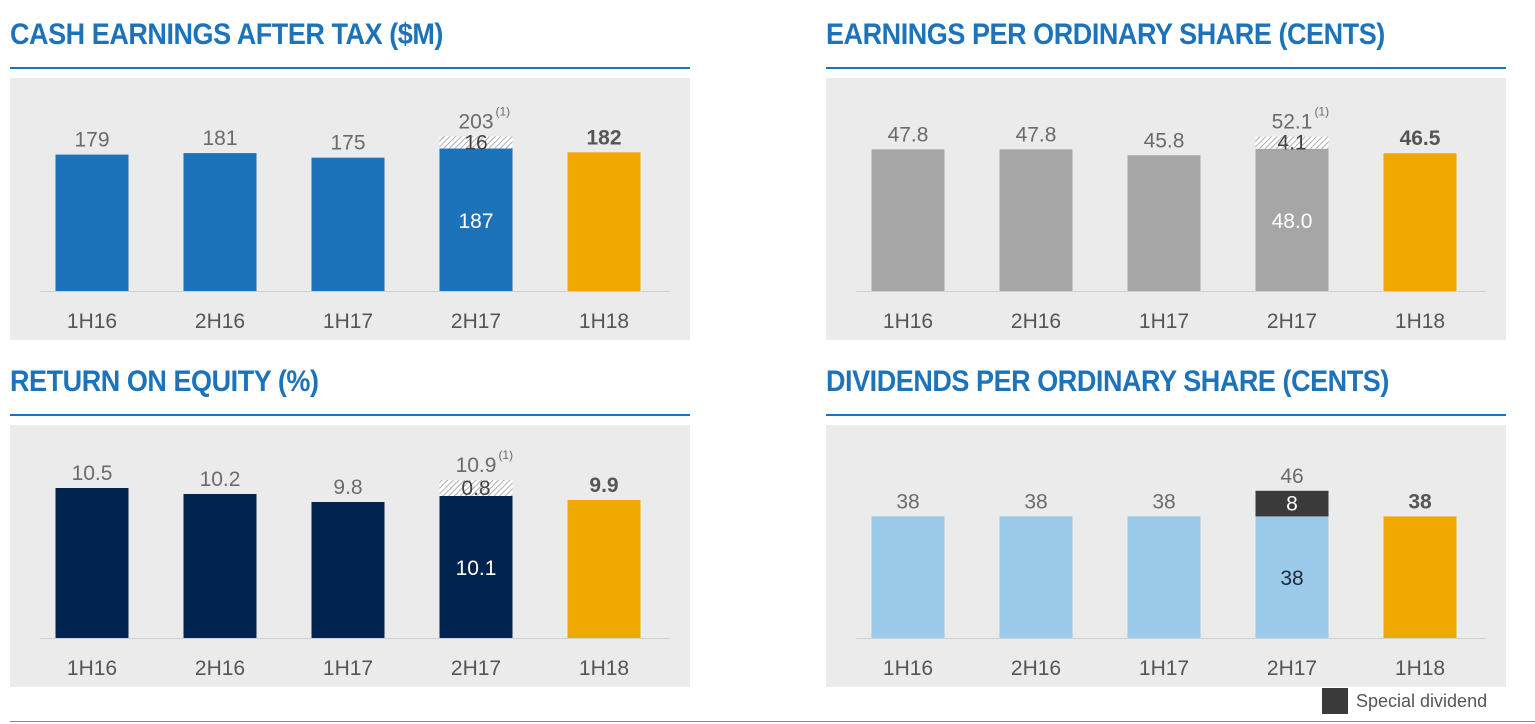  Describe the element at coordinates (1164, 140) in the screenshot. I see `total-label-1h17: 45.8` at that location.